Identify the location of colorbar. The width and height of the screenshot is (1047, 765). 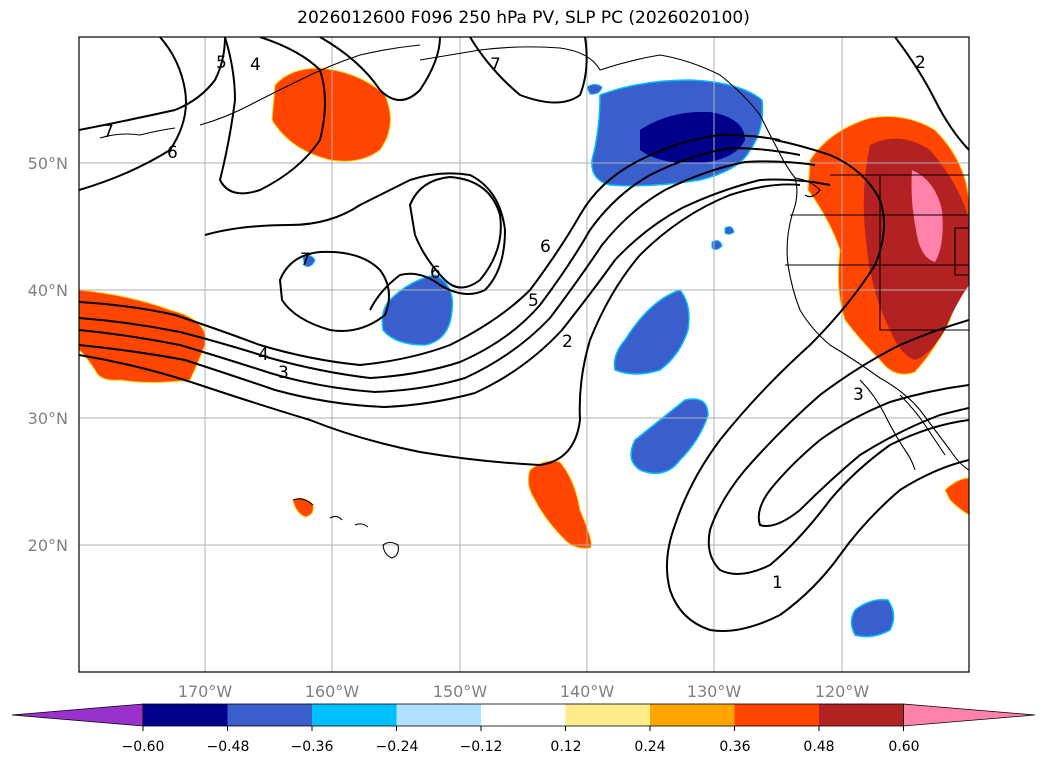
(523, 717).